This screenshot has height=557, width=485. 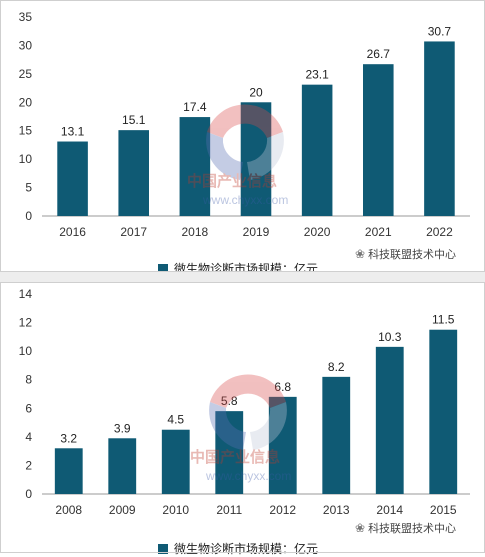 What do you see at coordinates (242, 277) in the screenshot?
I see `panel-separator` at bounding box center [242, 277].